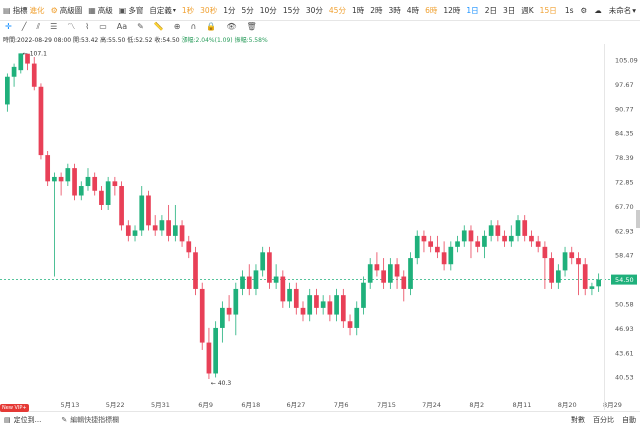  I want to click on interval-7: 45分, so click(337, 10).